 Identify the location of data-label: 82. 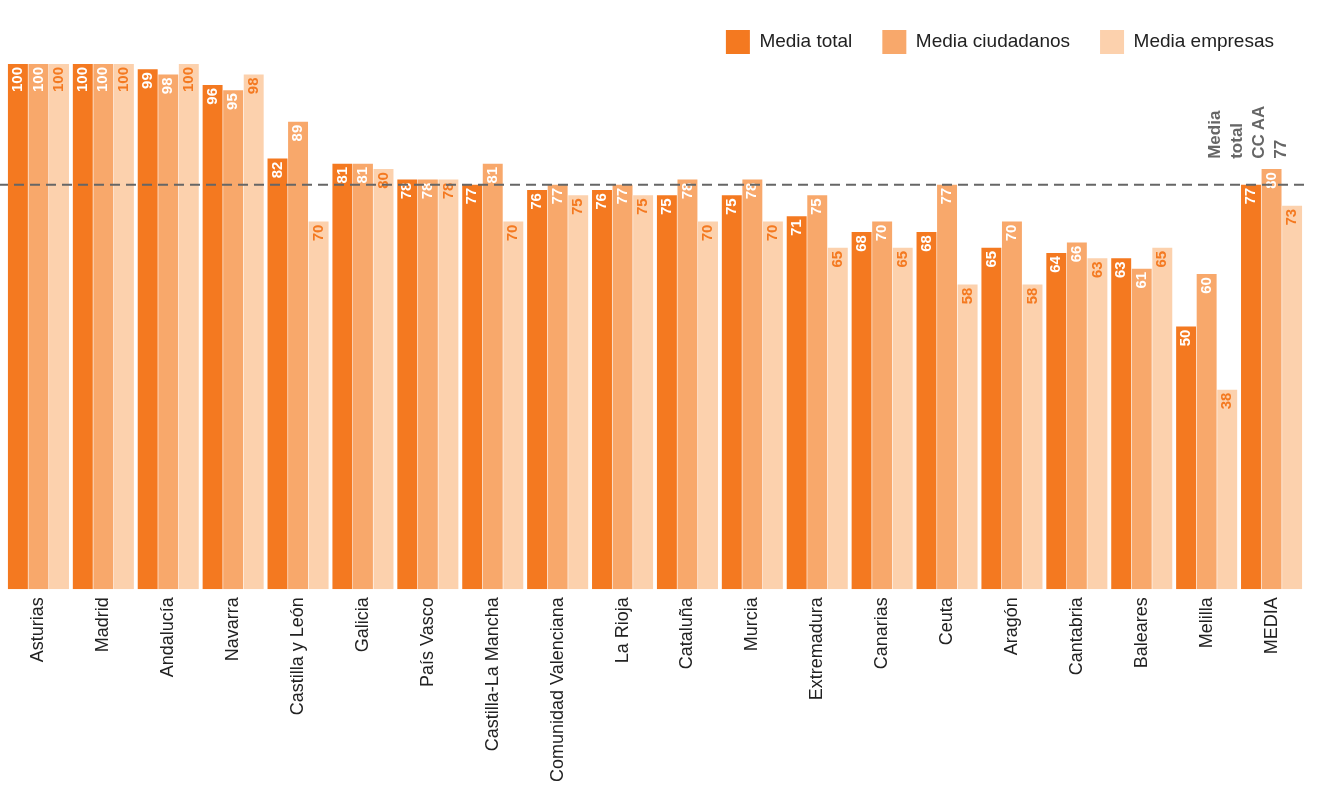
(276, 170).